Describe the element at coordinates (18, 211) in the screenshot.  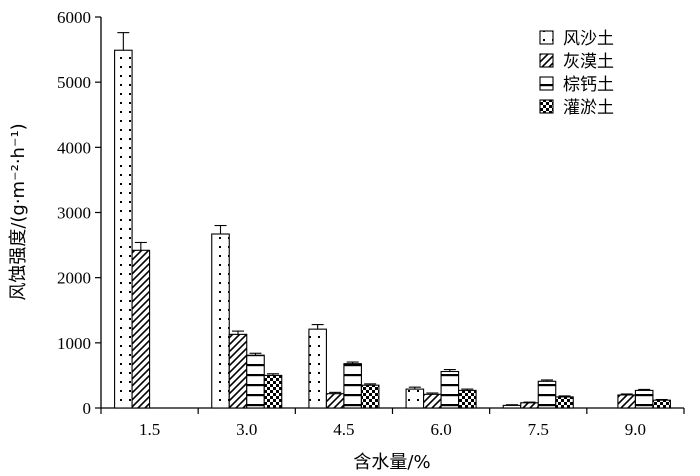
I see `y-axis-title: 风蚀强度/(g·m⁻²·h⁻¹)` at that location.